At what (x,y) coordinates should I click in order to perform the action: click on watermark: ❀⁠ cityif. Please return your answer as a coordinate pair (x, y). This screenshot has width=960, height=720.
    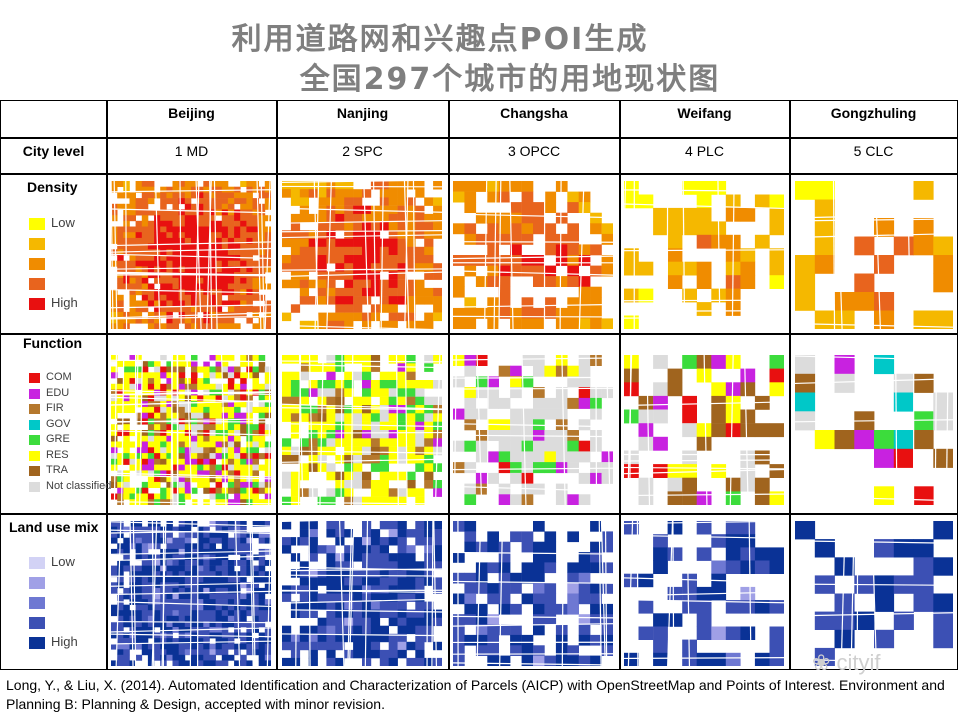
    Looking at the image, I should click on (846, 663).